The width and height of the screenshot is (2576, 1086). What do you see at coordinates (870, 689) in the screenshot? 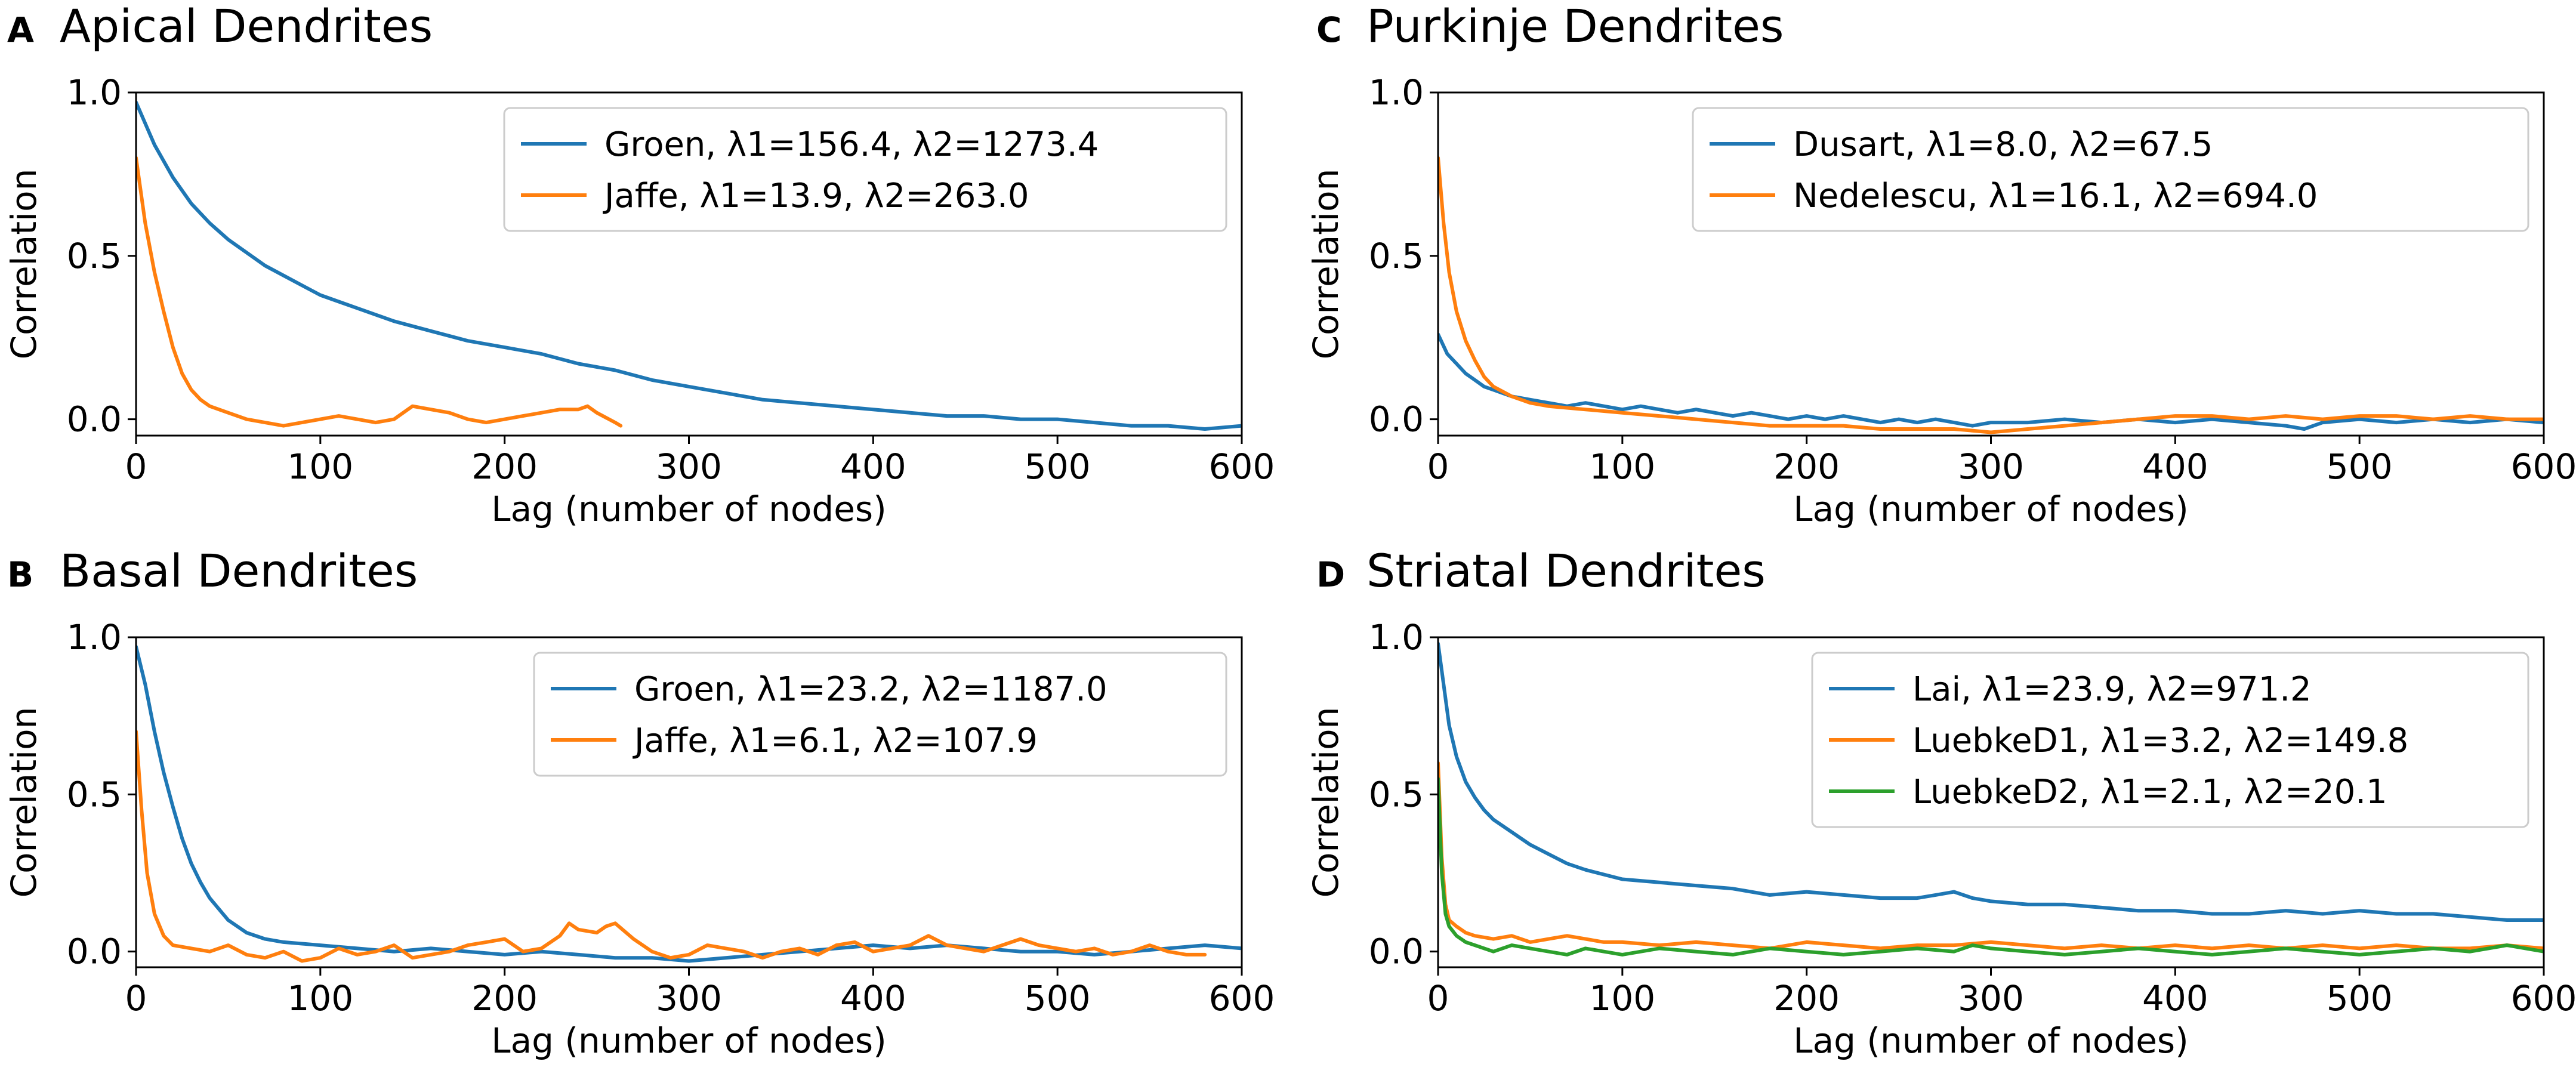
I see `legend-entry: Groen, λ1=23.2, λ2=1187.0` at bounding box center [870, 689].